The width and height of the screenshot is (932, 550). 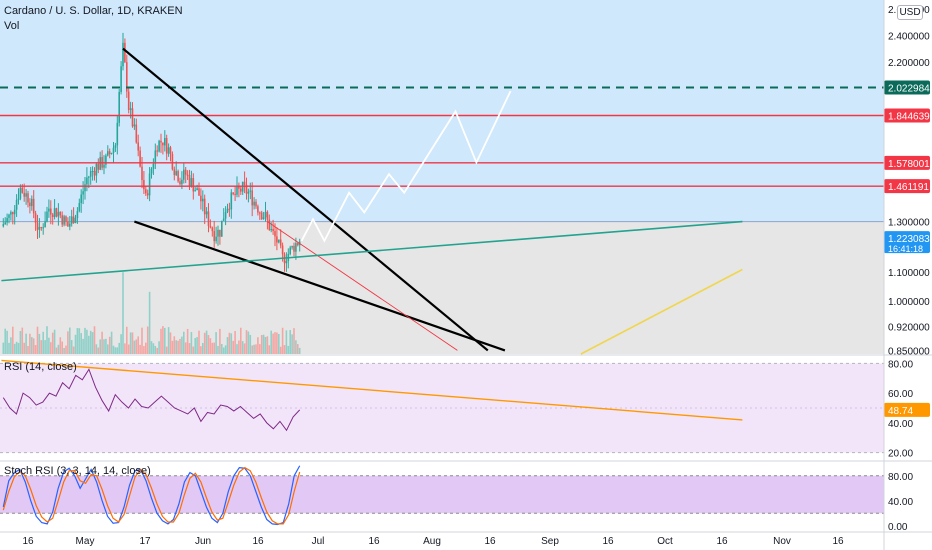 I want to click on rsi-axis-tick: 60.00, so click(x=900, y=394).